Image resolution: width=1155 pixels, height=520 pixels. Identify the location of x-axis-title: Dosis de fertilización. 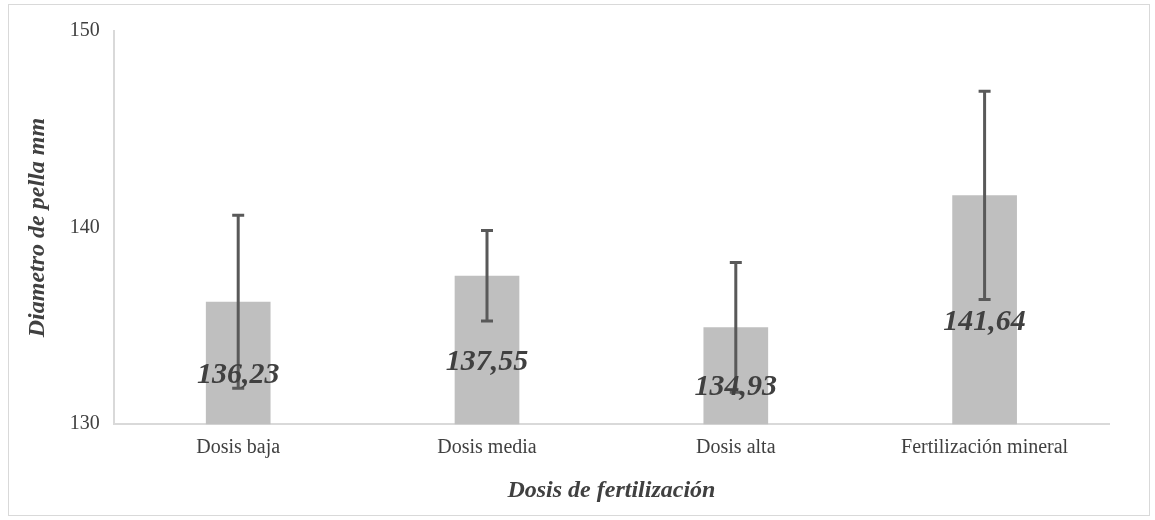
(611, 488).